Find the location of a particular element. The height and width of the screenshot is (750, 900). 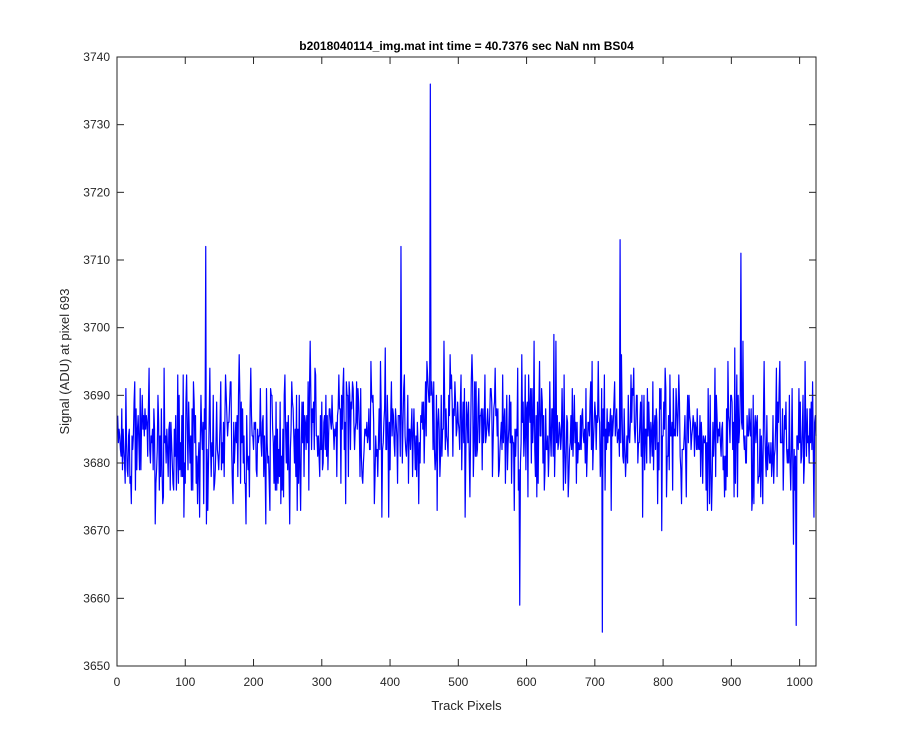

y-tick-label: 3680 is located at coordinates (96, 463).